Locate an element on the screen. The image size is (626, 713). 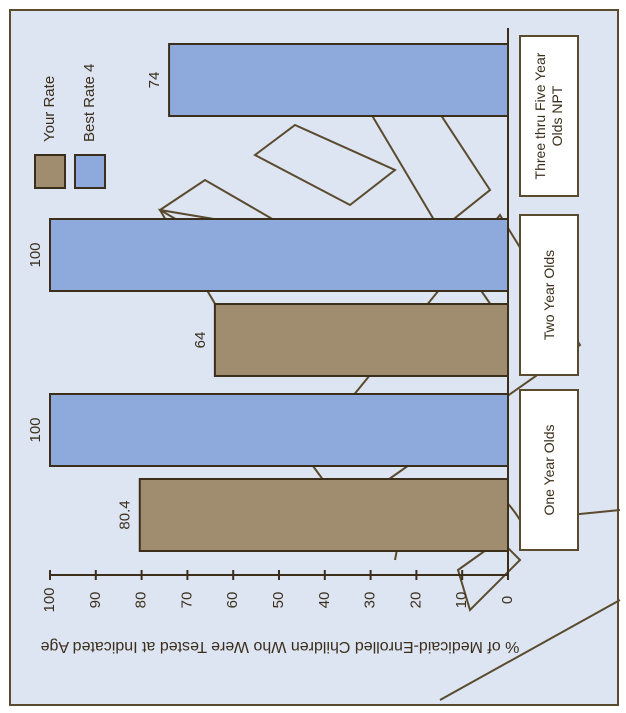
y-tick-label: 0 is located at coordinates (507, 600).